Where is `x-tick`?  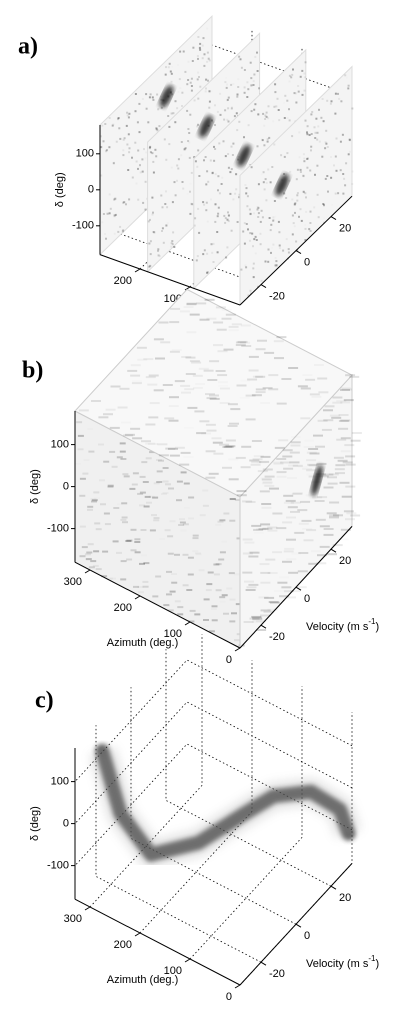
x-tick is located at coordinates (87, 571).